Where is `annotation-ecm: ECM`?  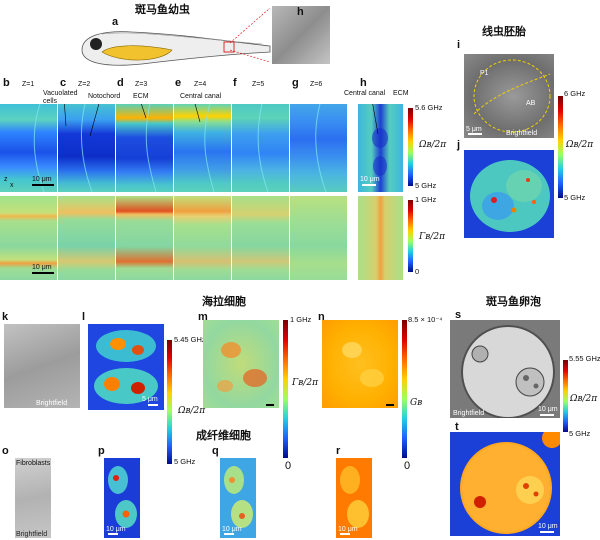
annotation-ecm: ECM is located at coordinates (141, 96).